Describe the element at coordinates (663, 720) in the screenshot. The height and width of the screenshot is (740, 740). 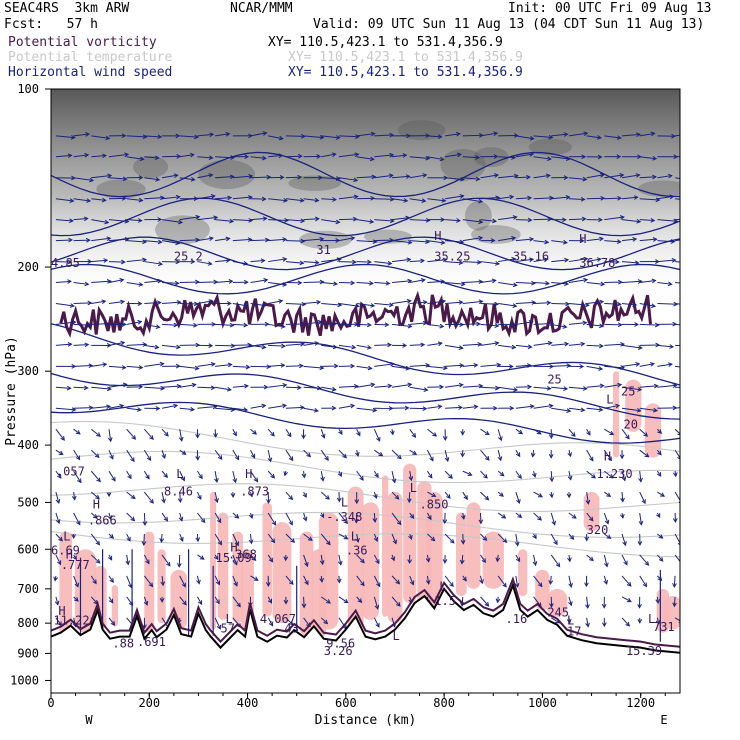
I see `x-end-label-east: E` at that location.